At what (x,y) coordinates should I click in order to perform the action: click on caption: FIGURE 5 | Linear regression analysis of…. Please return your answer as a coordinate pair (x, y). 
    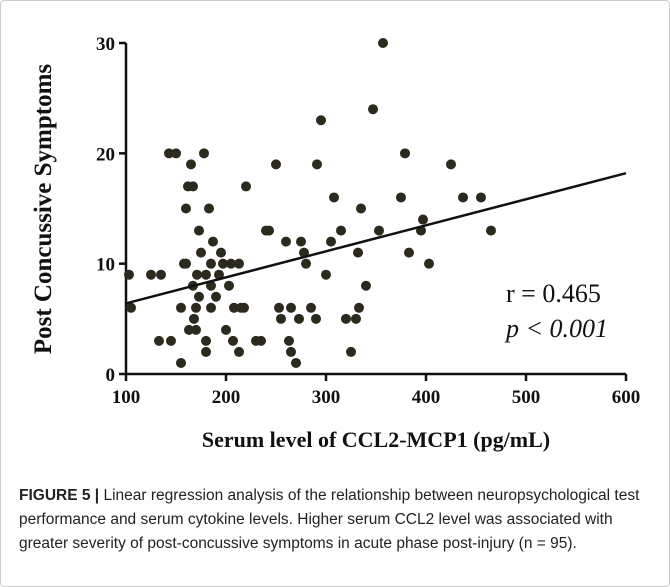
    Looking at the image, I should click on (339, 520).